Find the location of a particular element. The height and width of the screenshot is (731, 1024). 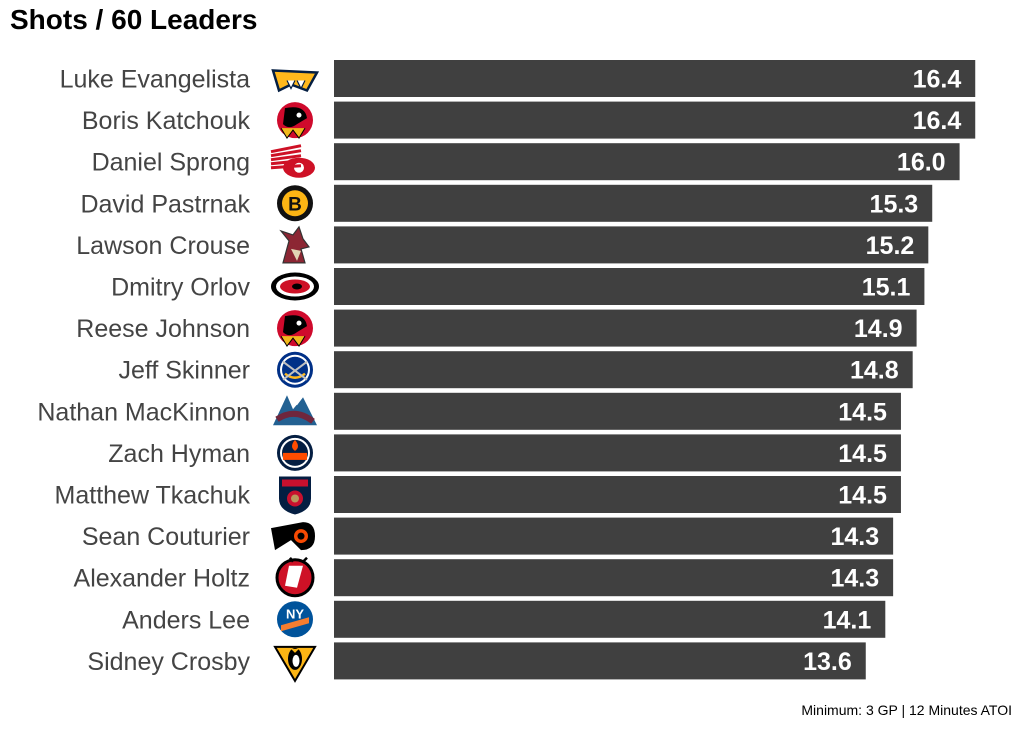

category-label: Alexander Holtz is located at coordinates (162, 579).